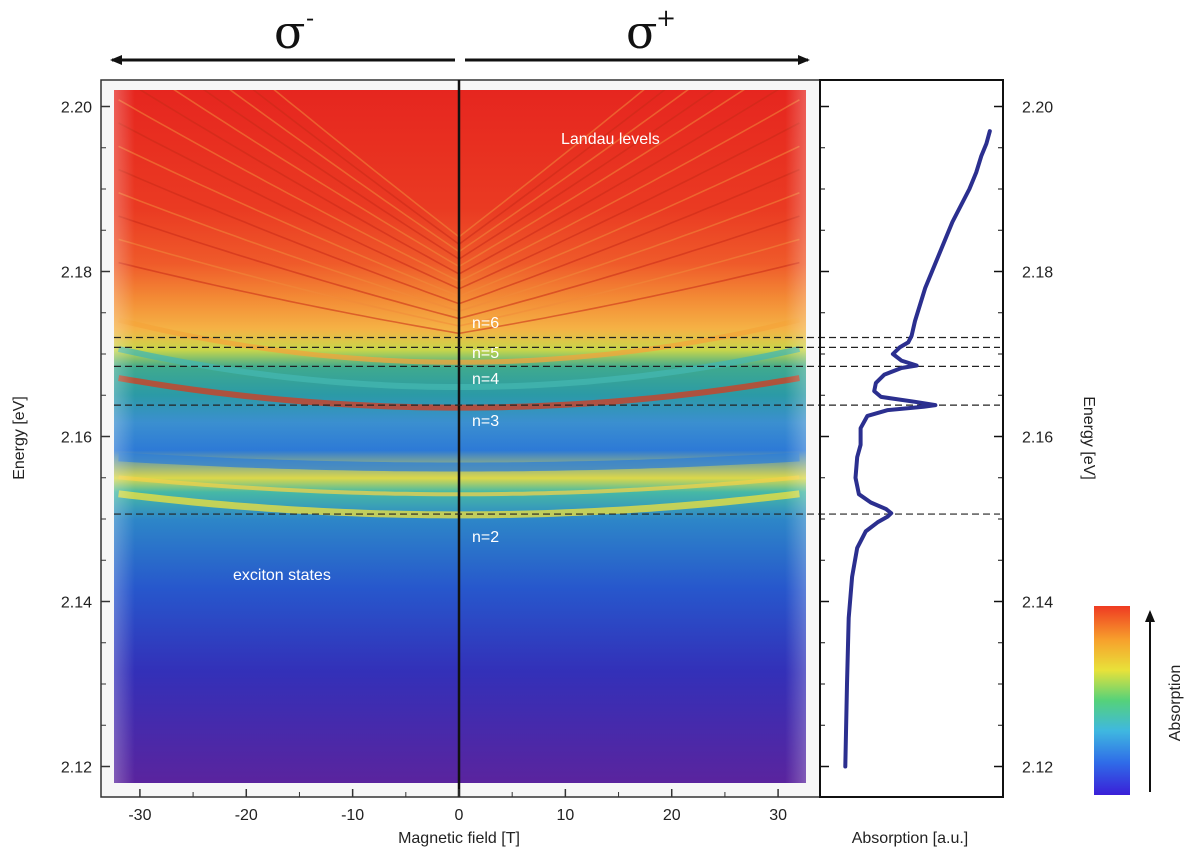 This screenshot has width=1188, height=853. I want to click on x-tick-label: 10, so click(565, 815).